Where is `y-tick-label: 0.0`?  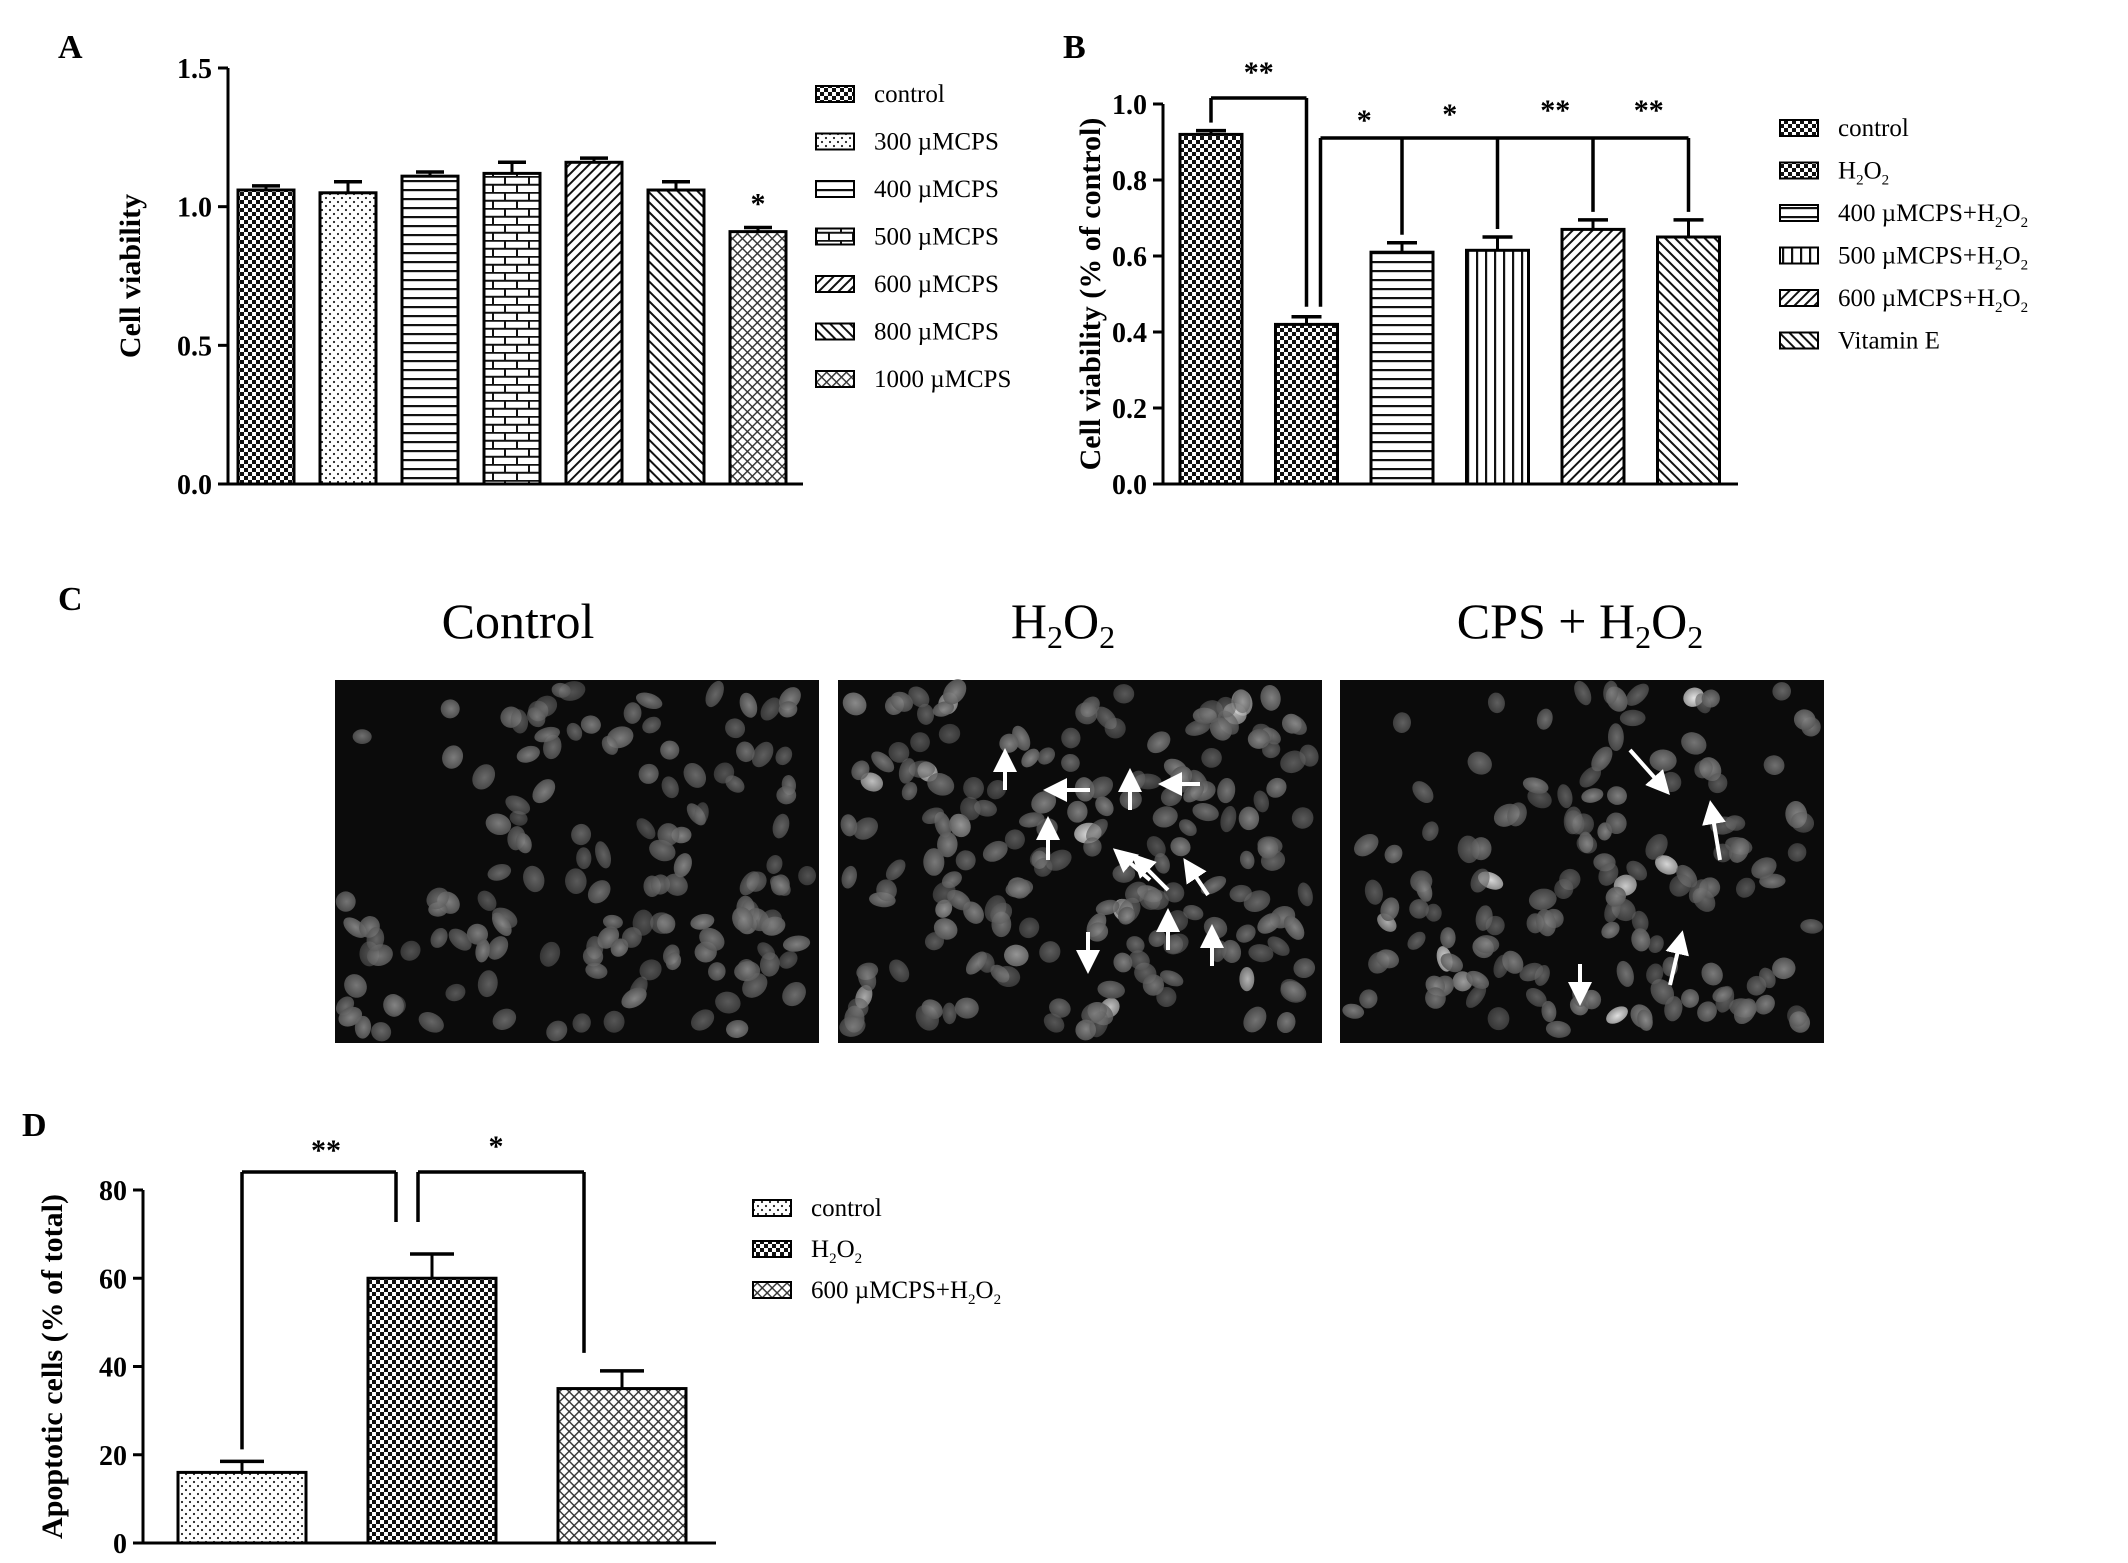 y-tick-label: 0.0 is located at coordinates (194, 485).